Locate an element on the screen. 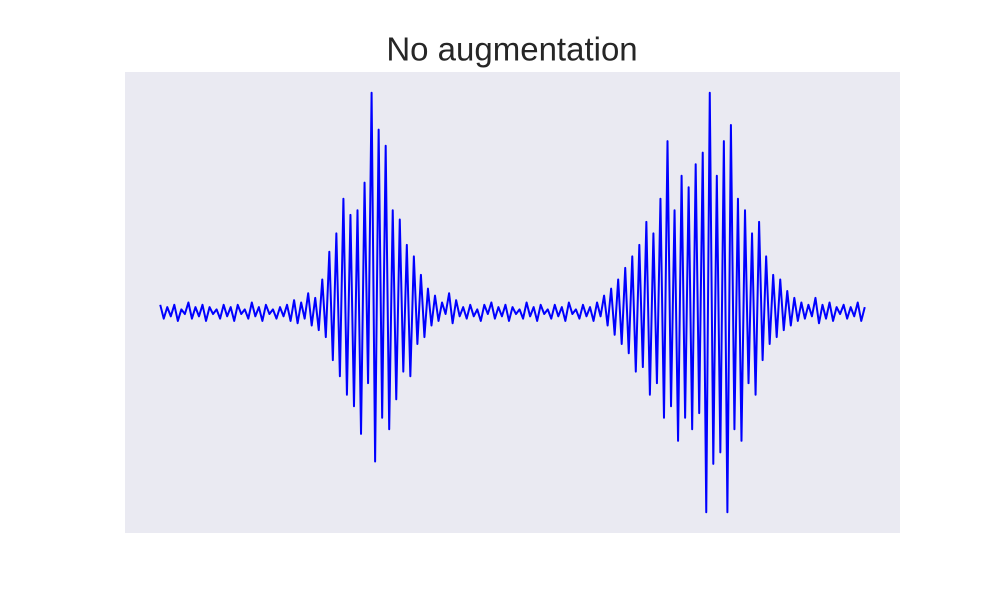 The height and width of the screenshot is (600, 1000). chart-title: No augmentation is located at coordinates (511, 49).